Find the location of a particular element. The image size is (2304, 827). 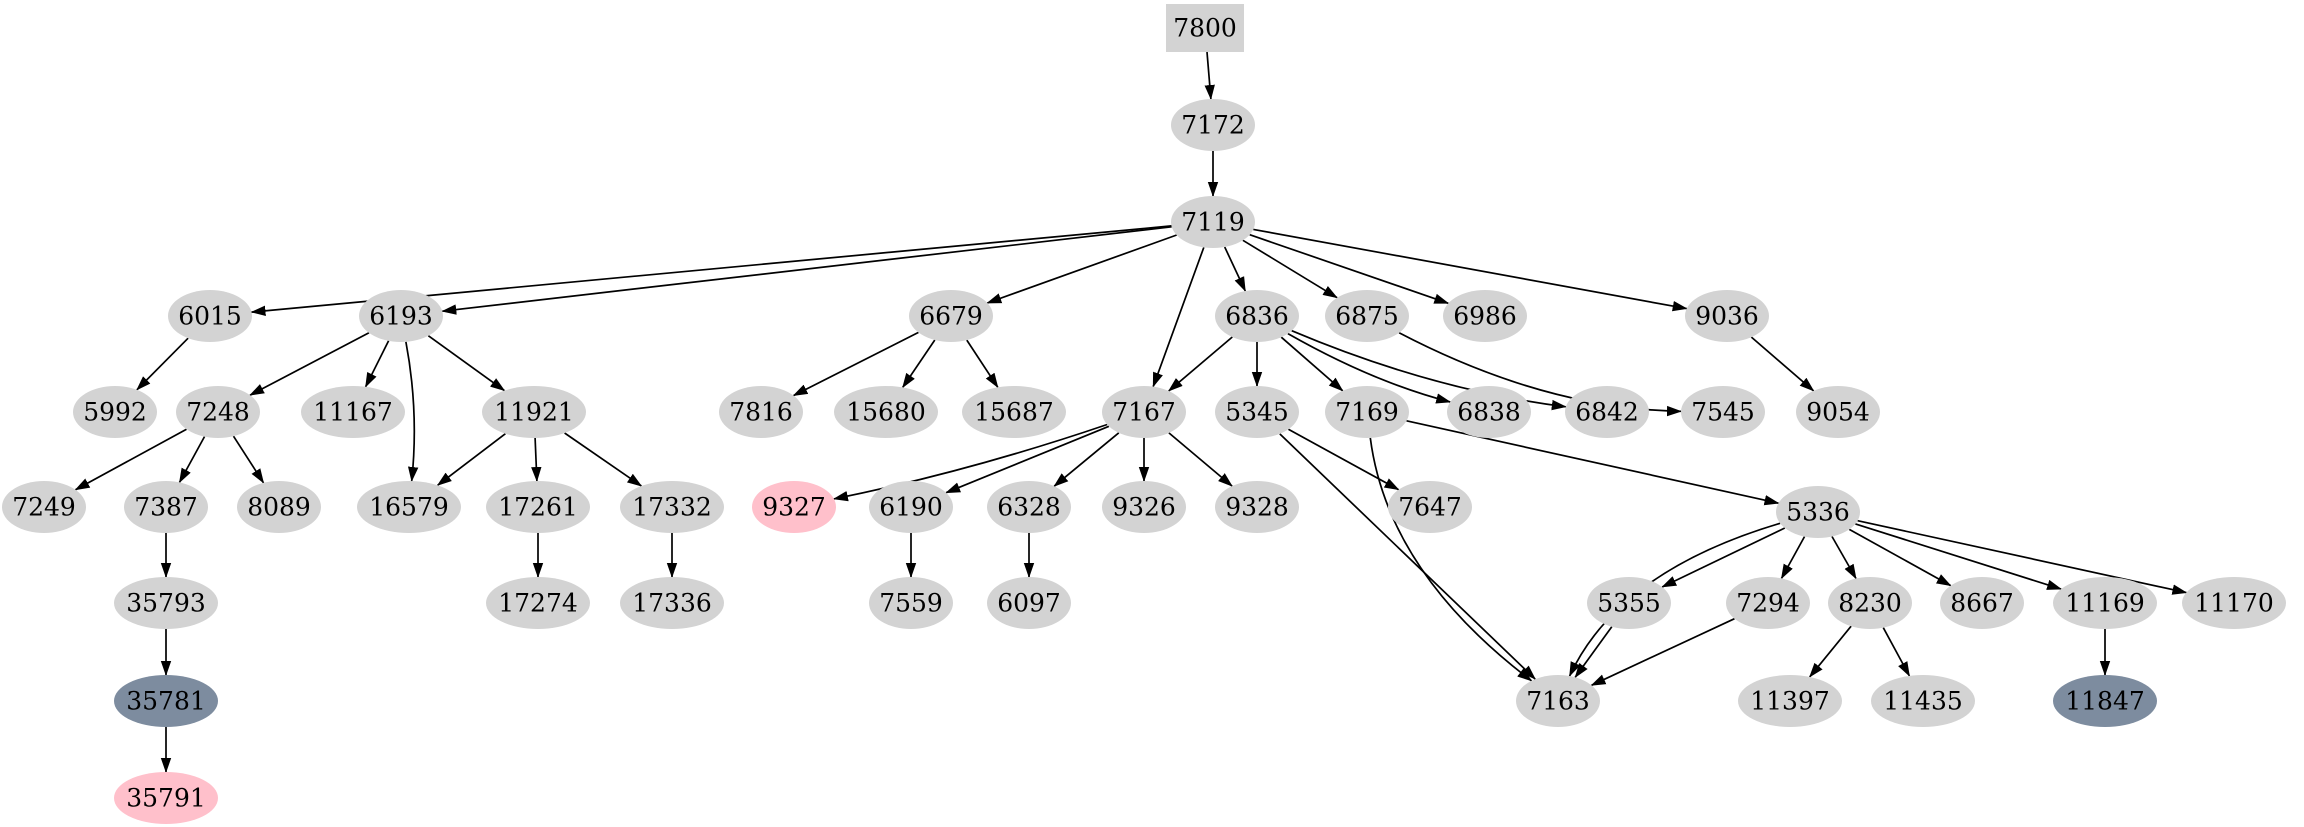

node-label-7119: 7119 is located at coordinates (1213, 222).